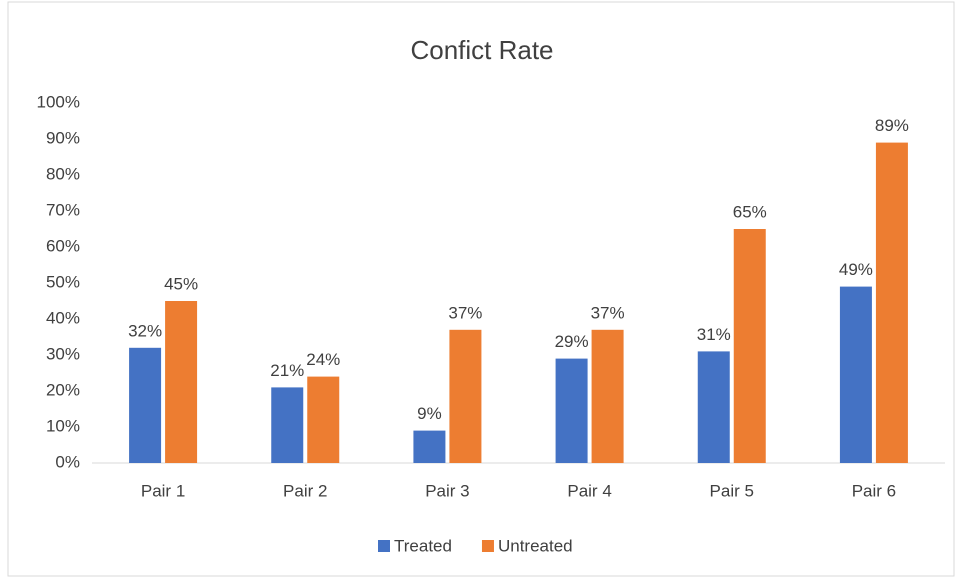 The image size is (964, 580). What do you see at coordinates (732, 490) in the screenshot?
I see `x-tick-label: Pair 5` at bounding box center [732, 490].